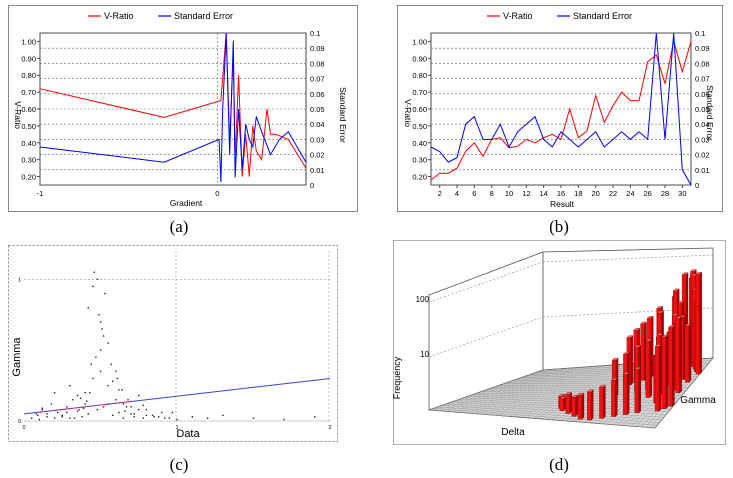  I want to click on x-tick: 30, so click(682, 193).